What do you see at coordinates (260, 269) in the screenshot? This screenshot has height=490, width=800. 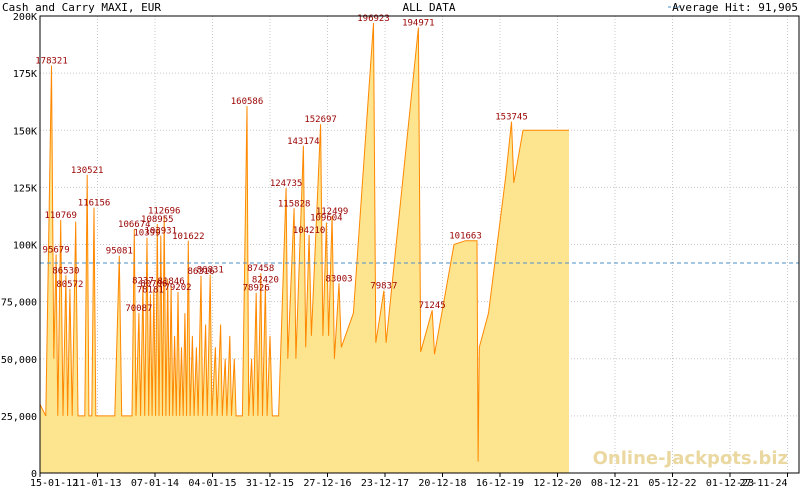 I see `peak-value-label: 87458` at bounding box center [260, 269].